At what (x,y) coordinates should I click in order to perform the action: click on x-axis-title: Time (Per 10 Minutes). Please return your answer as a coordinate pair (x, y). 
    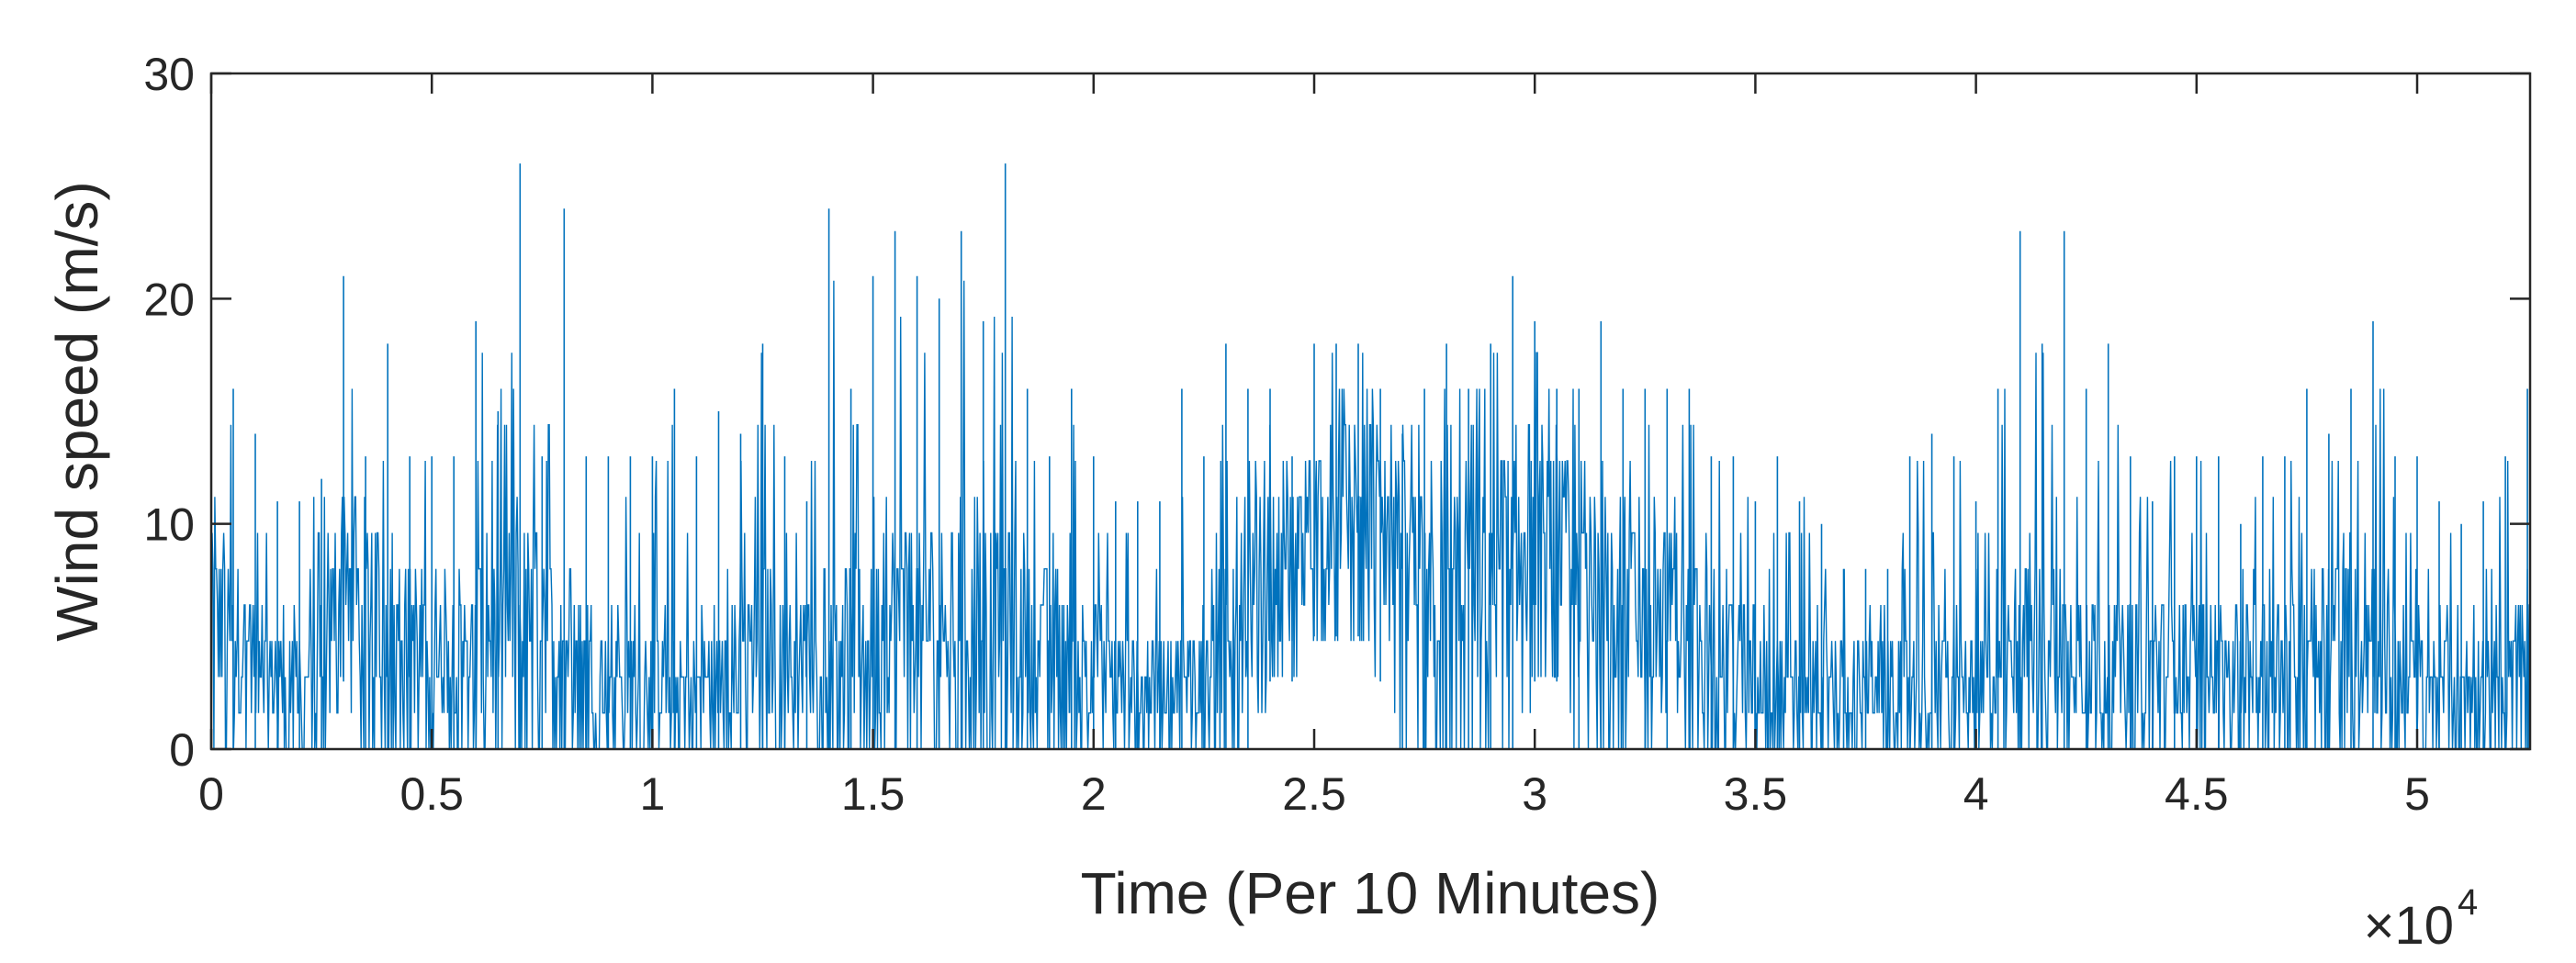
    Looking at the image, I should click on (1370, 893).